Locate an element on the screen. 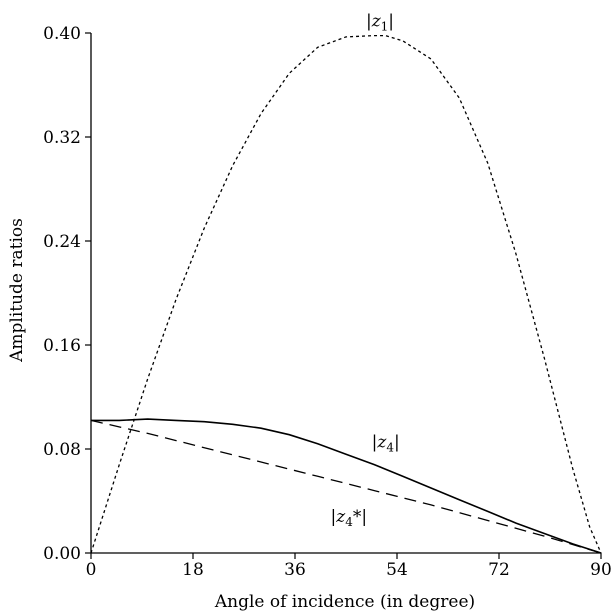 This screenshot has height=616, width=616. series-label-z1: |z1| is located at coordinates (380, 23).